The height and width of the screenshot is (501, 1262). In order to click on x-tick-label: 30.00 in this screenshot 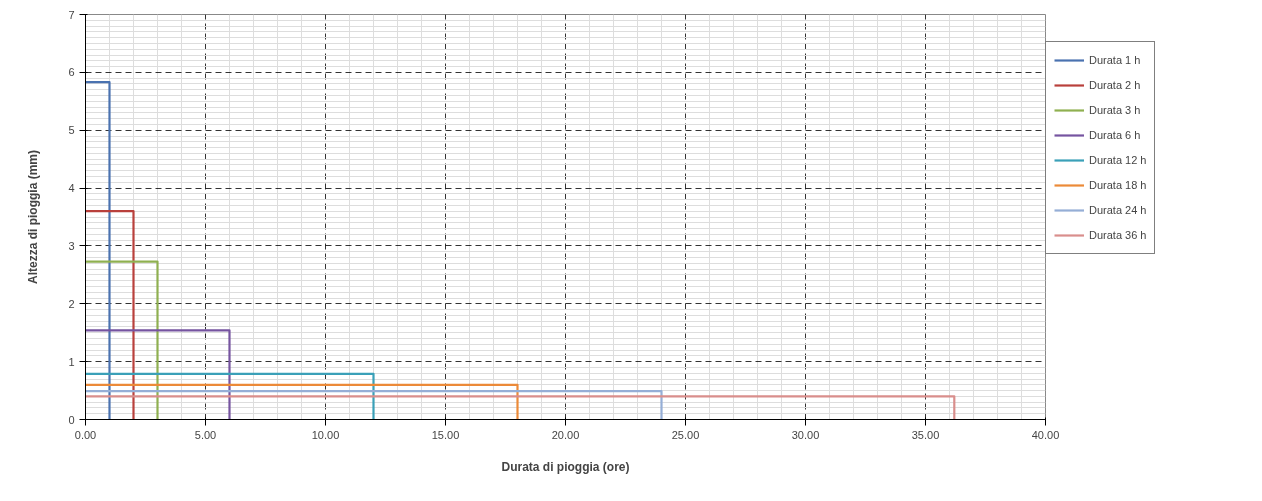, I will do `click(805, 434)`.